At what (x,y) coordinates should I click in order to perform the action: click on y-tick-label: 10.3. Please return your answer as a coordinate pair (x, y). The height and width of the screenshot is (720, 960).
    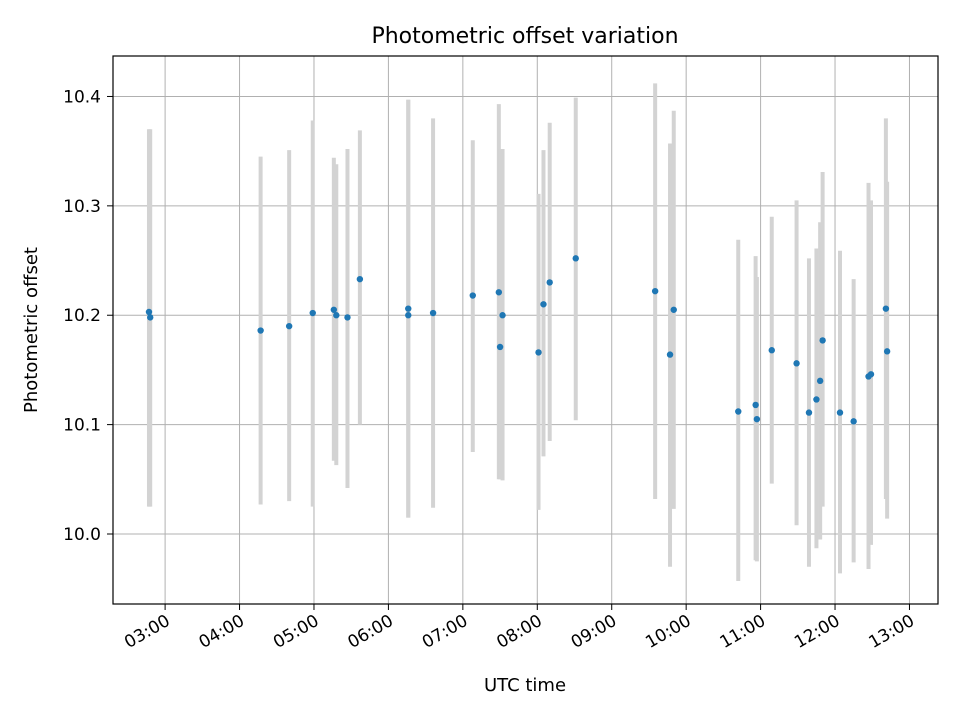
    Looking at the image, I should click on (82, 207).